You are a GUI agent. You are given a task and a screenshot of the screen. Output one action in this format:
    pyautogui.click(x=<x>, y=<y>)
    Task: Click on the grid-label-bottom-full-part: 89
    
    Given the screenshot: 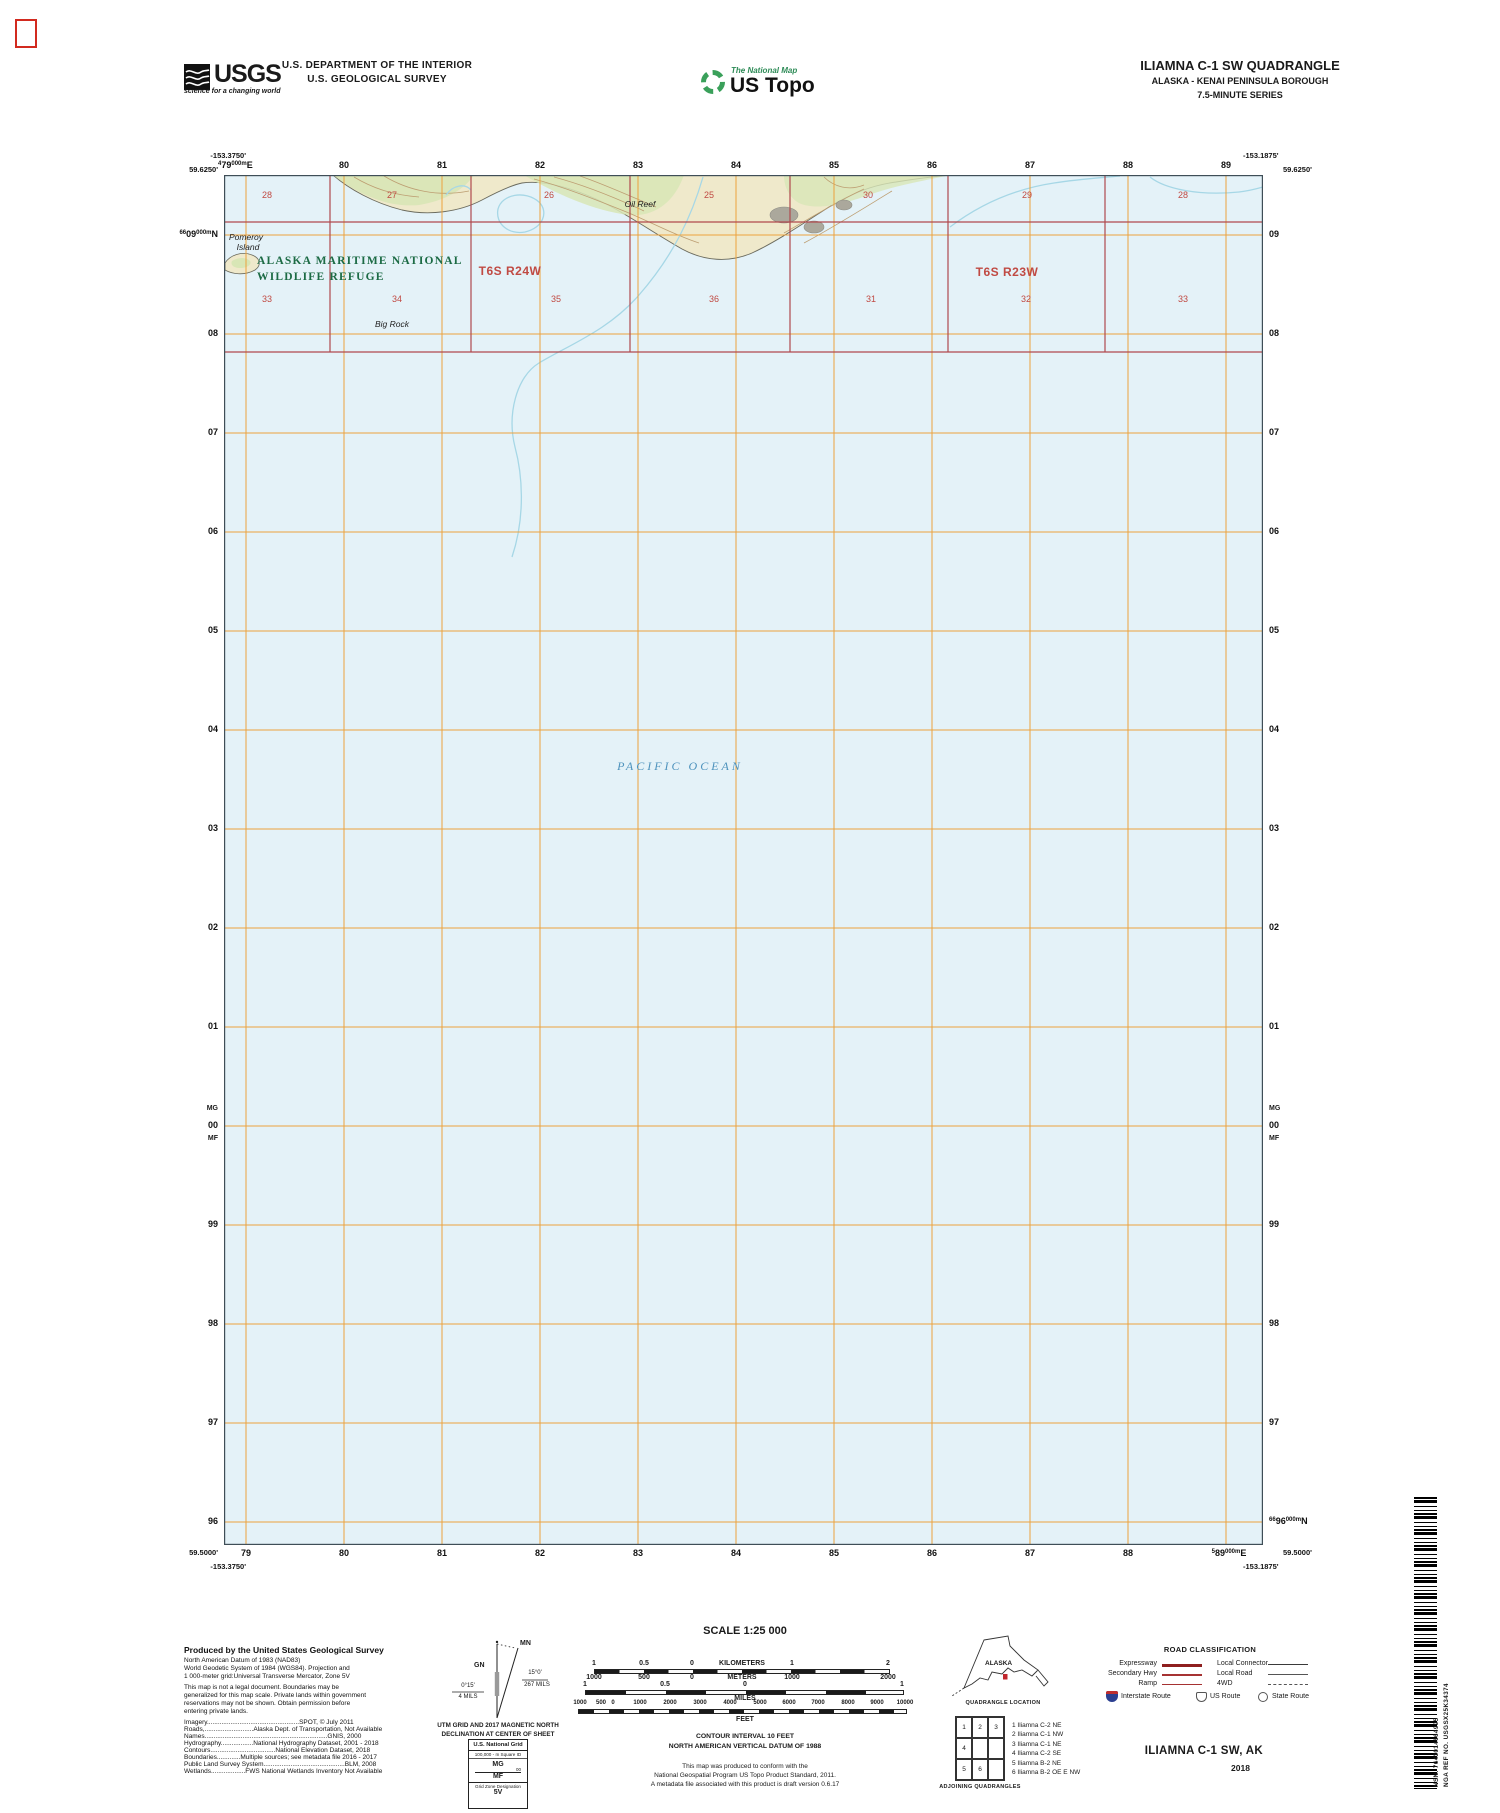 What is the action you would take?
    pyautogui.click(x=1219, y=1553)
    